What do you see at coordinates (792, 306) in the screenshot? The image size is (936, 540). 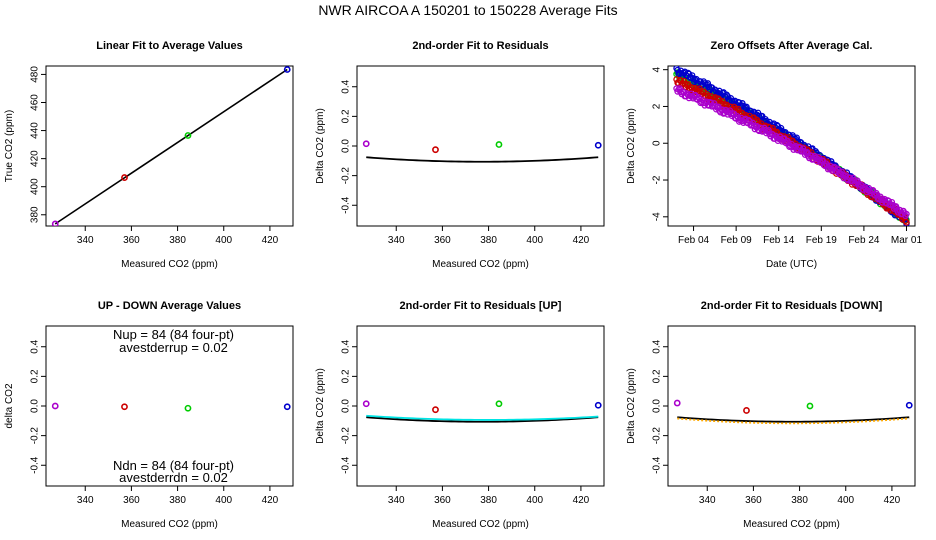 I see `plot-title: 2nd-order Fit to Residuals [DOWN]` at bounding box center [792, 306].